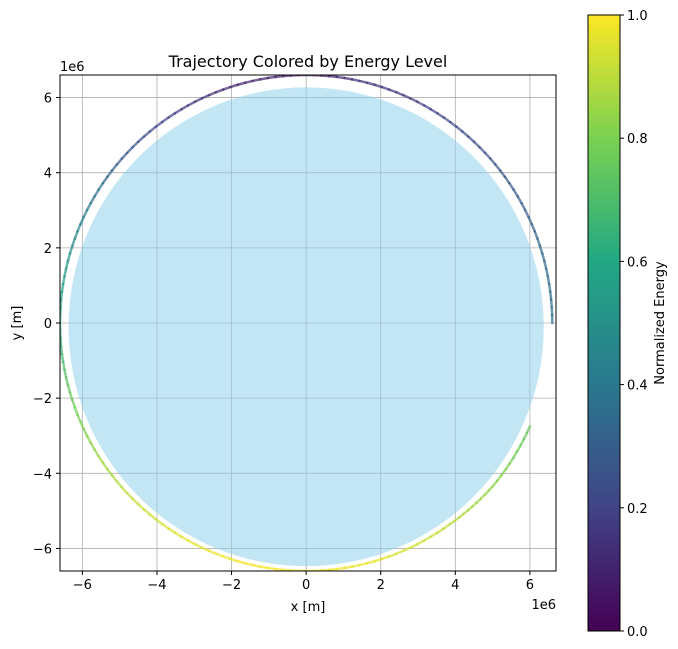 This screenshot has height=649, width=678. I want to click on colorbar-tick-label: 0.0, so click(637, 632).